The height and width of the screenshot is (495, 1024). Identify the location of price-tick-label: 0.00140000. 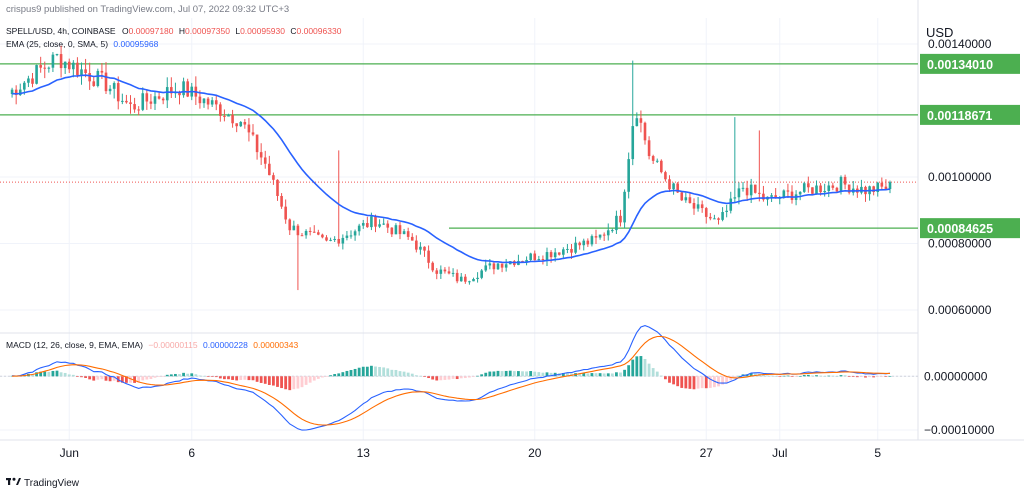
(960, 44).